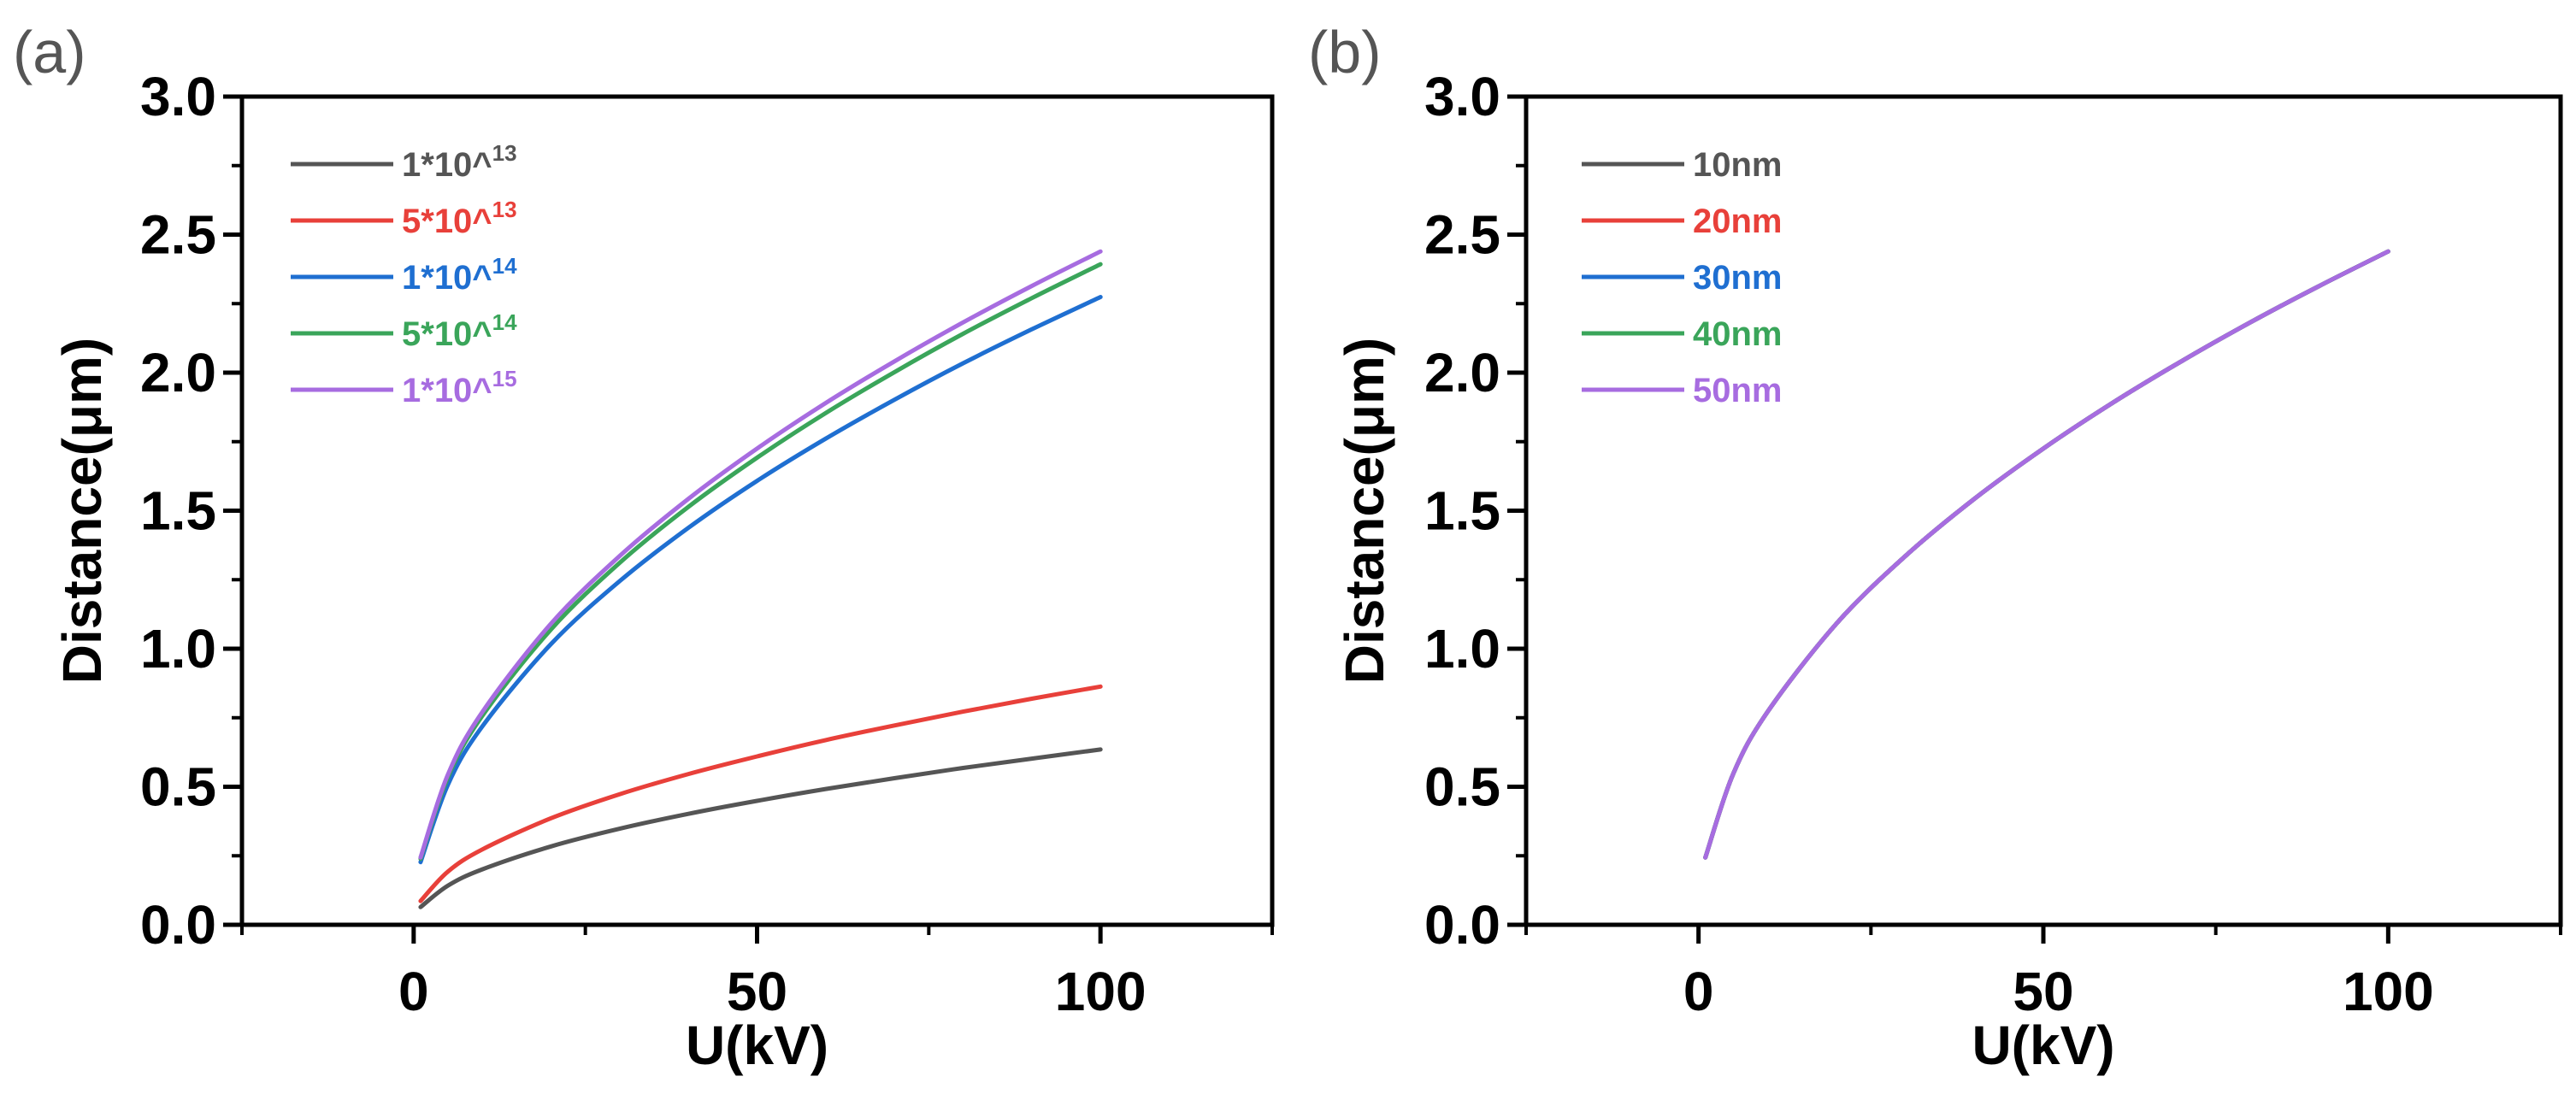 The image size is (2576, 1100). I want to click on legend-label: 10nm, so click(1738, 165).